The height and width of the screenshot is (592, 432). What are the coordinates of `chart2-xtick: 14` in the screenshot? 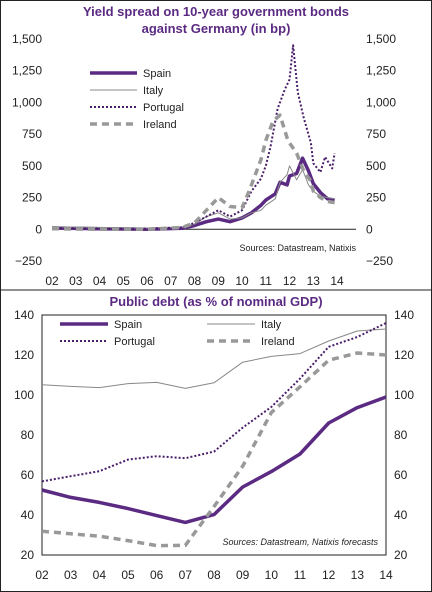 It's located at (386, 575).